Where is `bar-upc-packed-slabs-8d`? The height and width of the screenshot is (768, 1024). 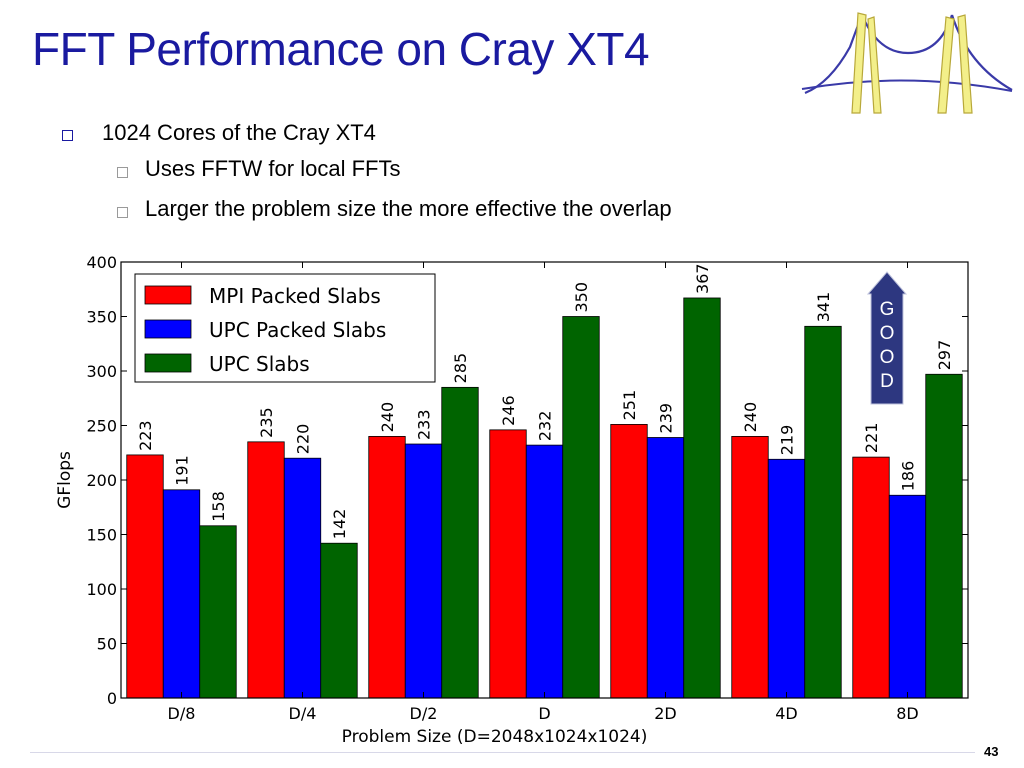 bar-upc-packed-slabs-8d is located at coordinates (907, 596).